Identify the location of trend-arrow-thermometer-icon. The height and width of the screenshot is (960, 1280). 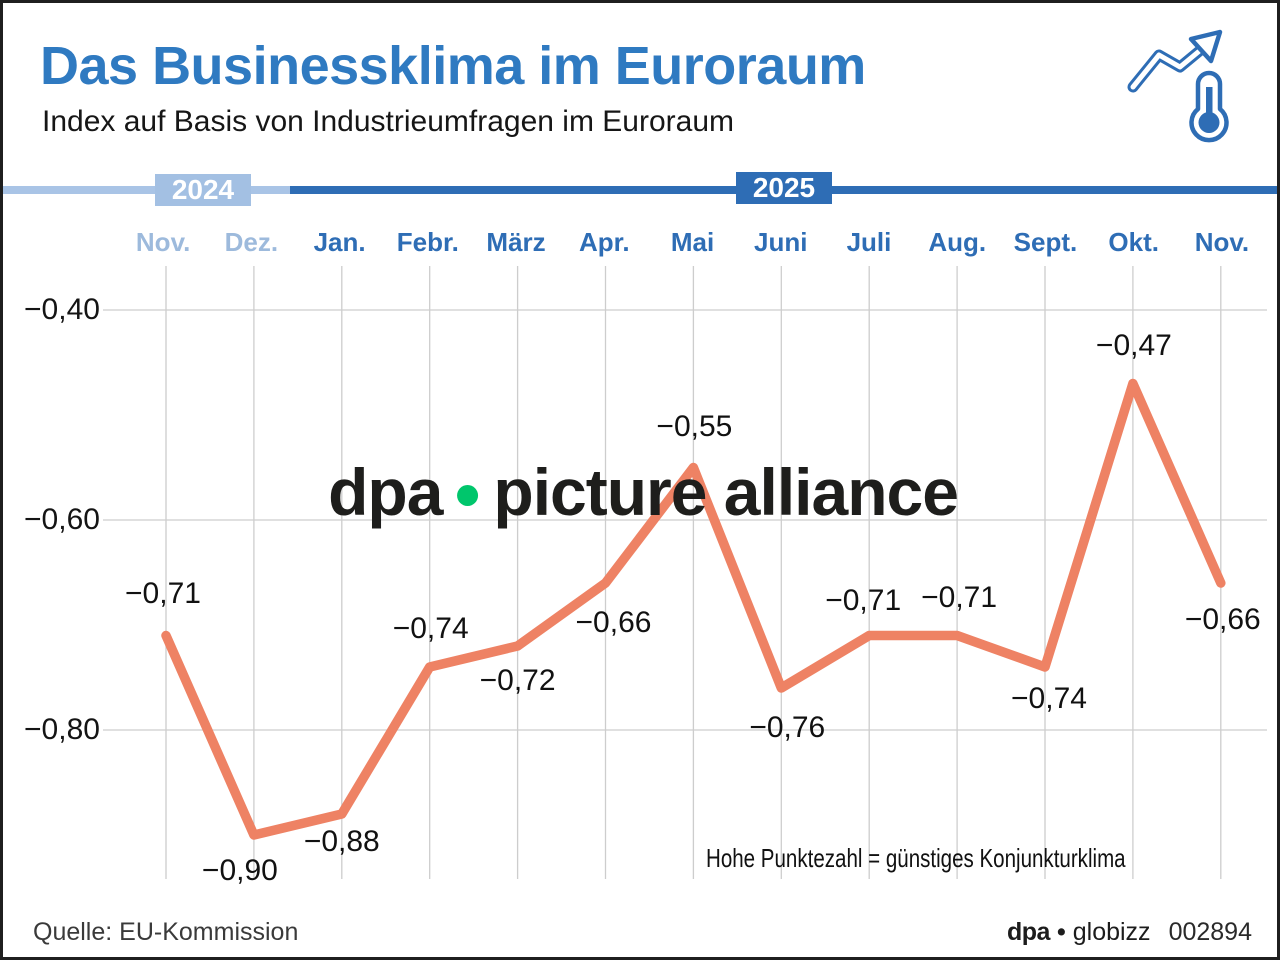
(1178, 86).